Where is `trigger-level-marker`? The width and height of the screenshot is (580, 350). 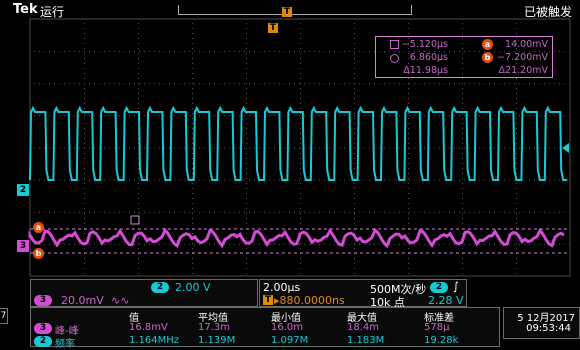
trigger-level-marker is located at coordinates (565, 148).